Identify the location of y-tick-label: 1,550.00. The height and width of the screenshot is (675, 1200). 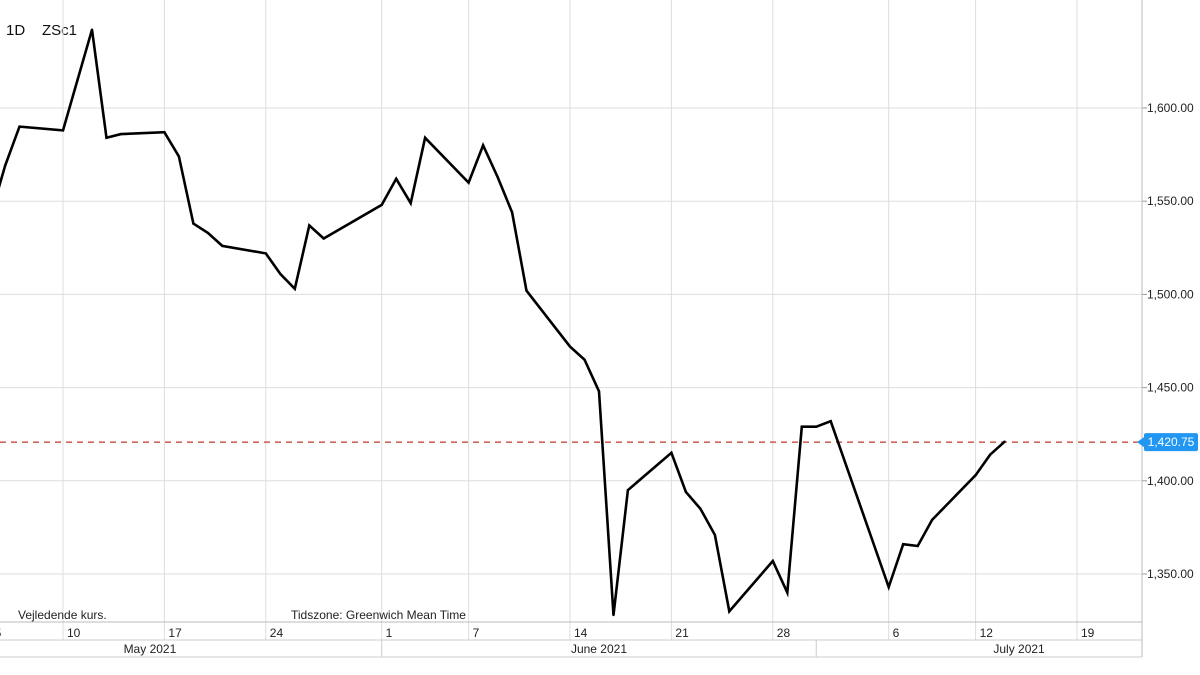
(1170, 201).